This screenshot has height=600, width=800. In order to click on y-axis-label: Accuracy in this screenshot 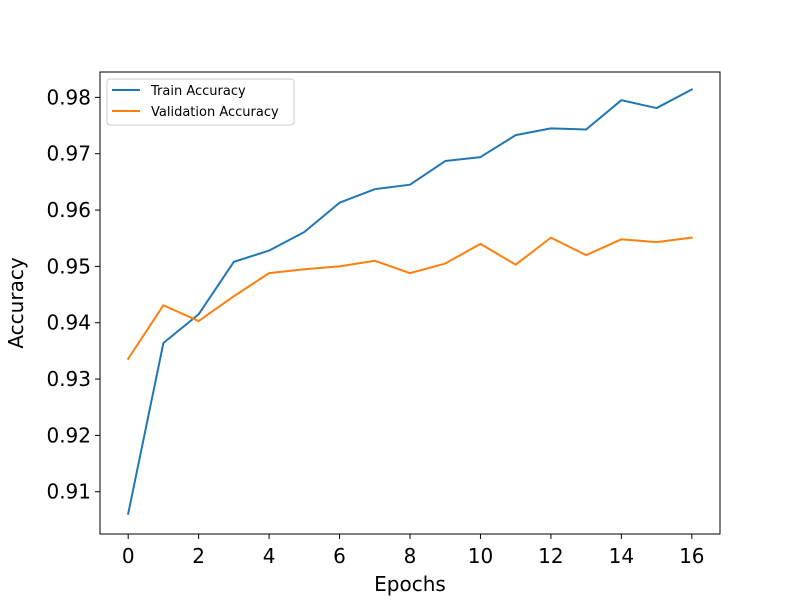, I will do `click(16, 302)`.